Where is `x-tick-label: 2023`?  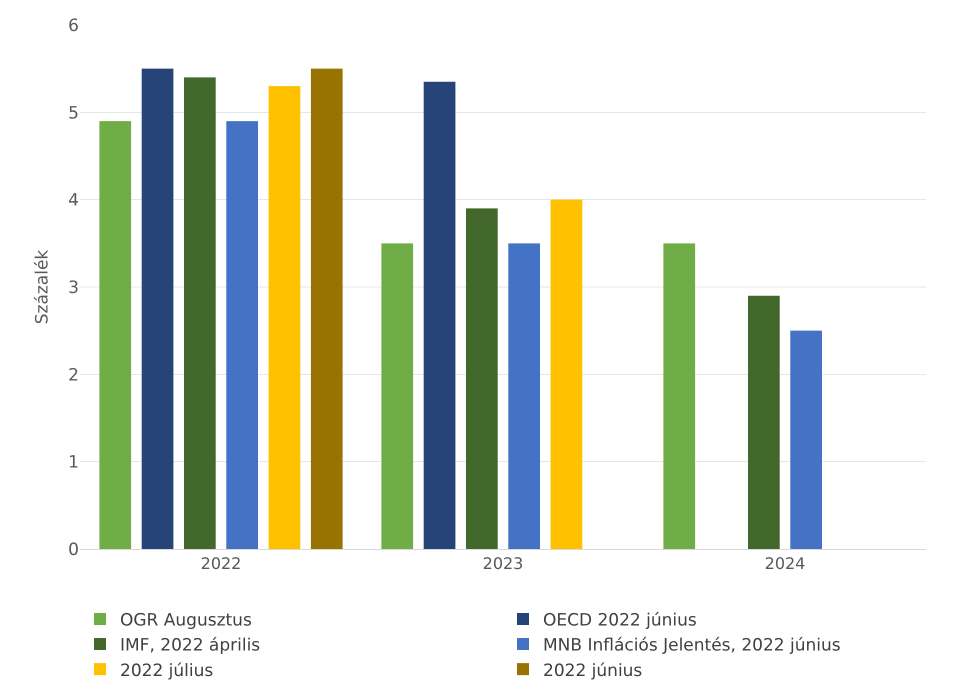
x-tick-label: 2023 is located at coordinates (503, 564).